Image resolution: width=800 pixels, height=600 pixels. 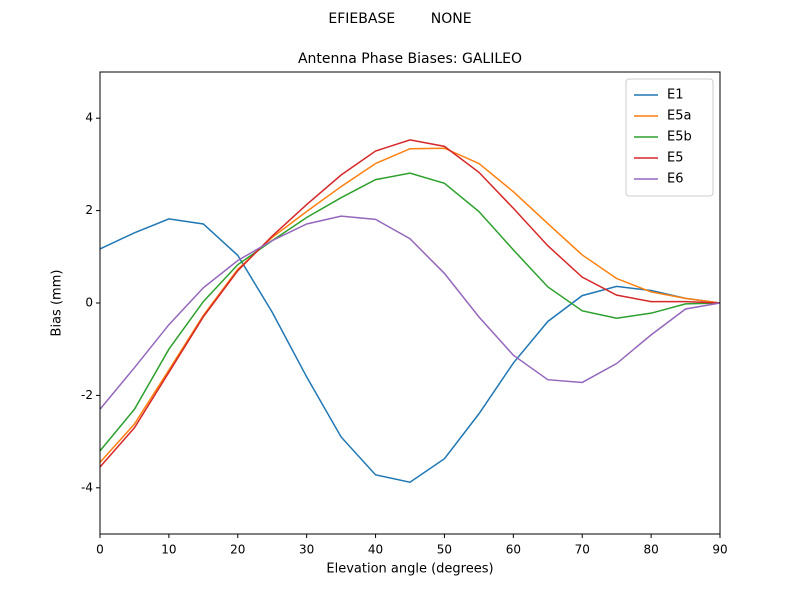 What do you see at coordinates (89, 303) in the screenshot?
I see `y-tick-label: 0` at bounding box center [89, 303].